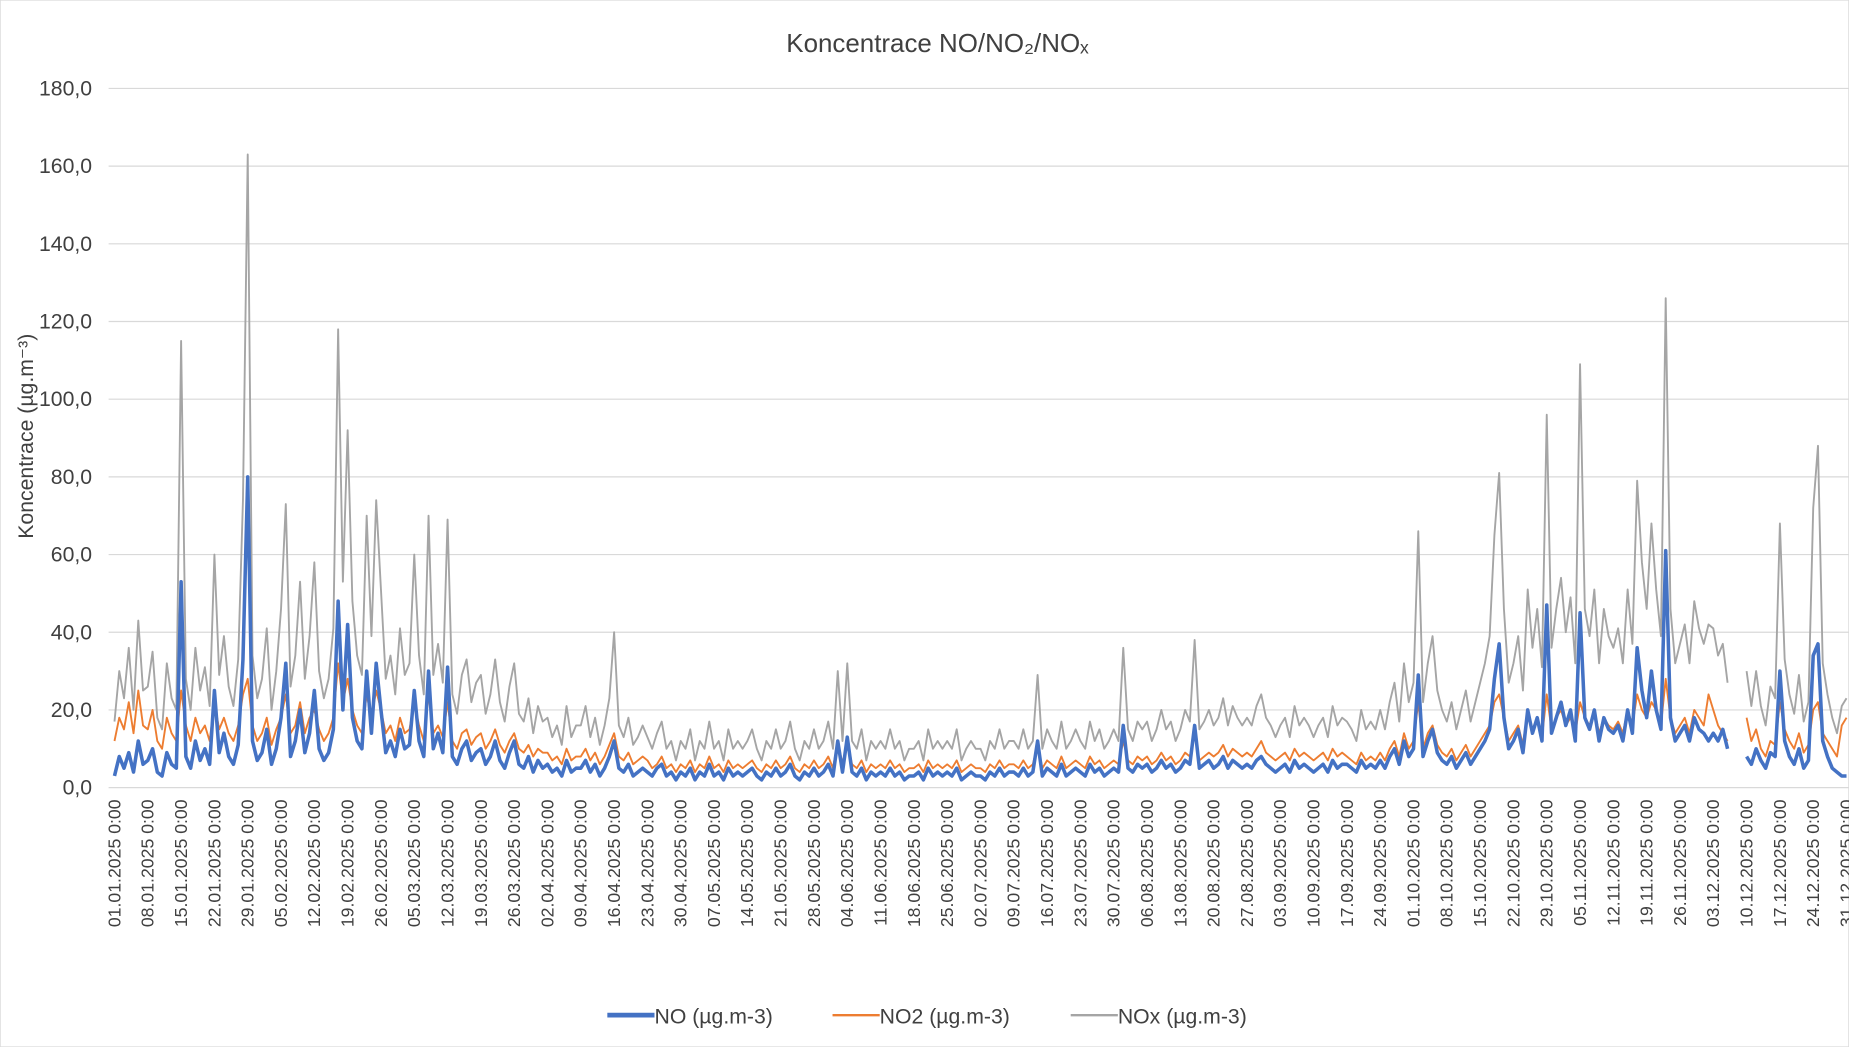  I want to click on legend-label: NO2 (µg.m-3), so click(945, 1016).